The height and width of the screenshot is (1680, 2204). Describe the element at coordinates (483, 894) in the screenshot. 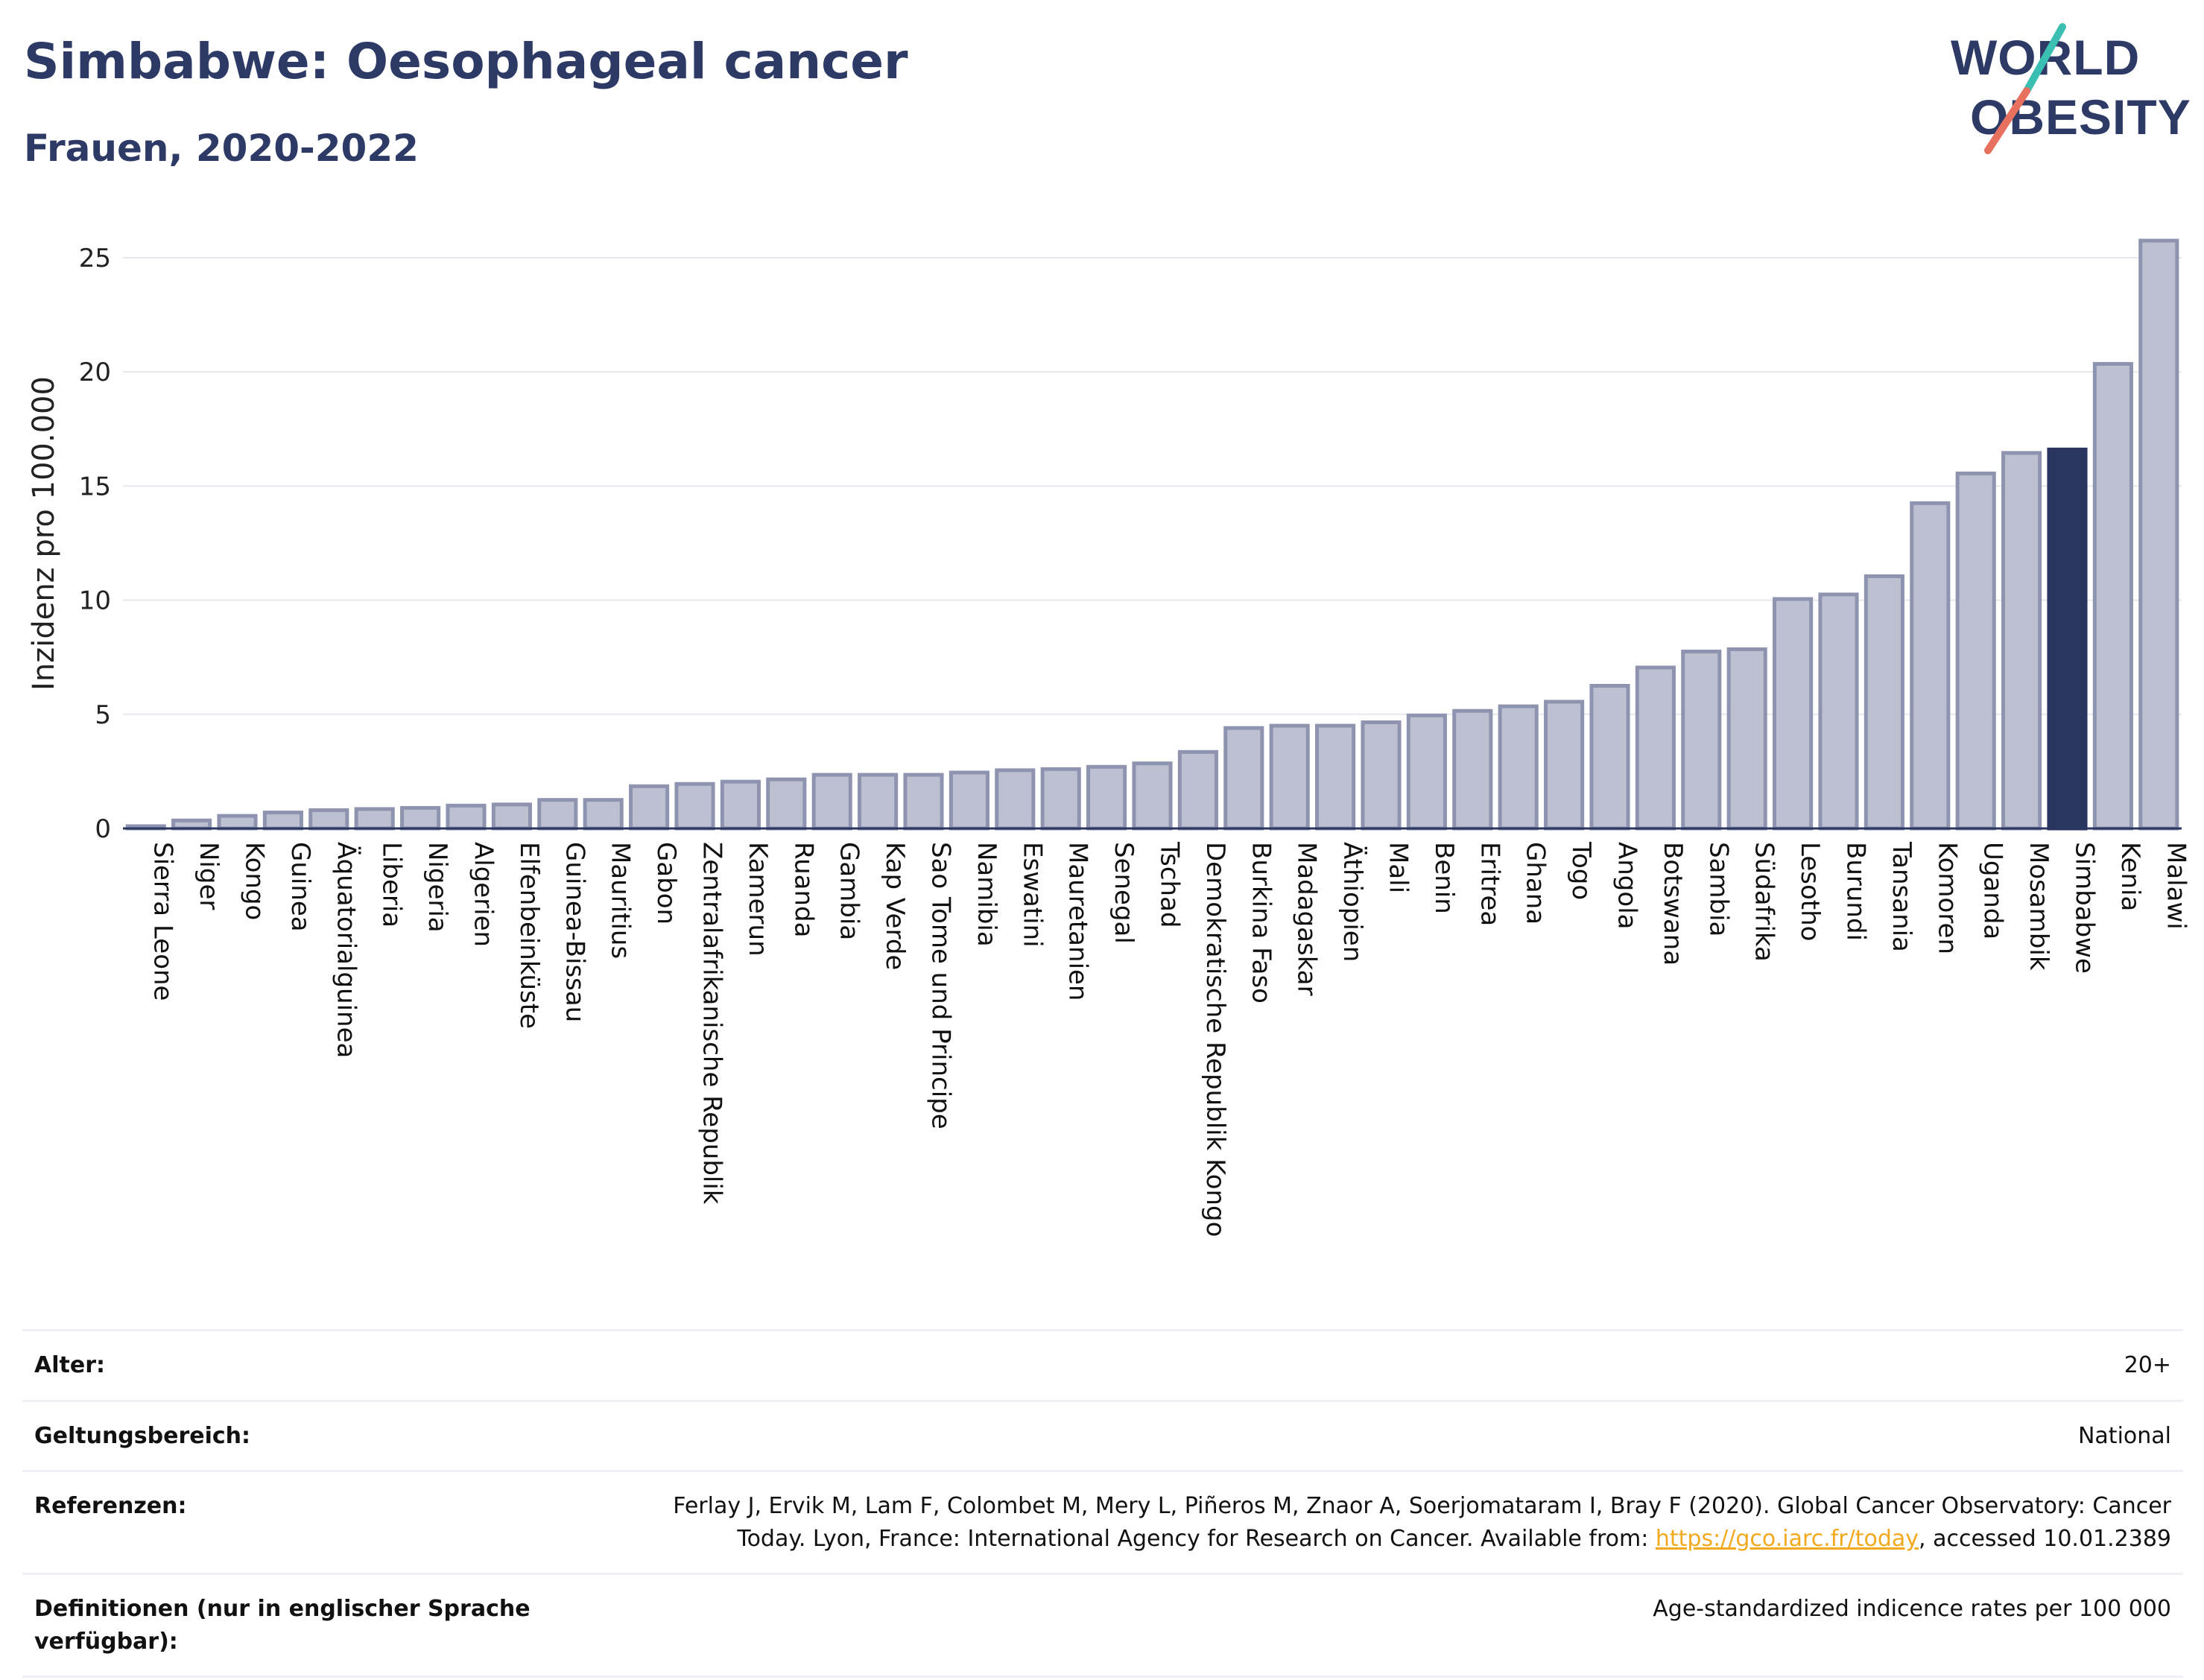

I see `x-tick-label: Algerien` at that location.